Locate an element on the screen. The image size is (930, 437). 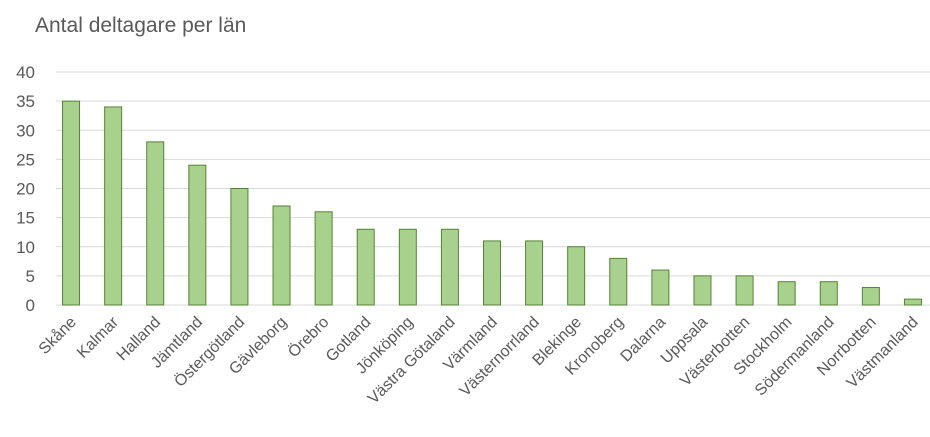
y-axis-ticks: 0 5 10 15 20 25 30 35 40 is located at coordinates (25, 189).